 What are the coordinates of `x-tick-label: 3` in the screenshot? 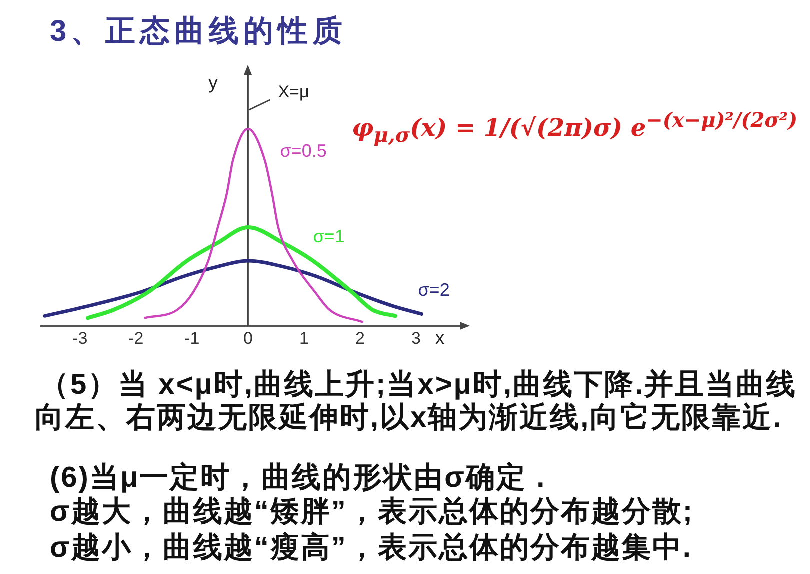 It's located at (416, 338).